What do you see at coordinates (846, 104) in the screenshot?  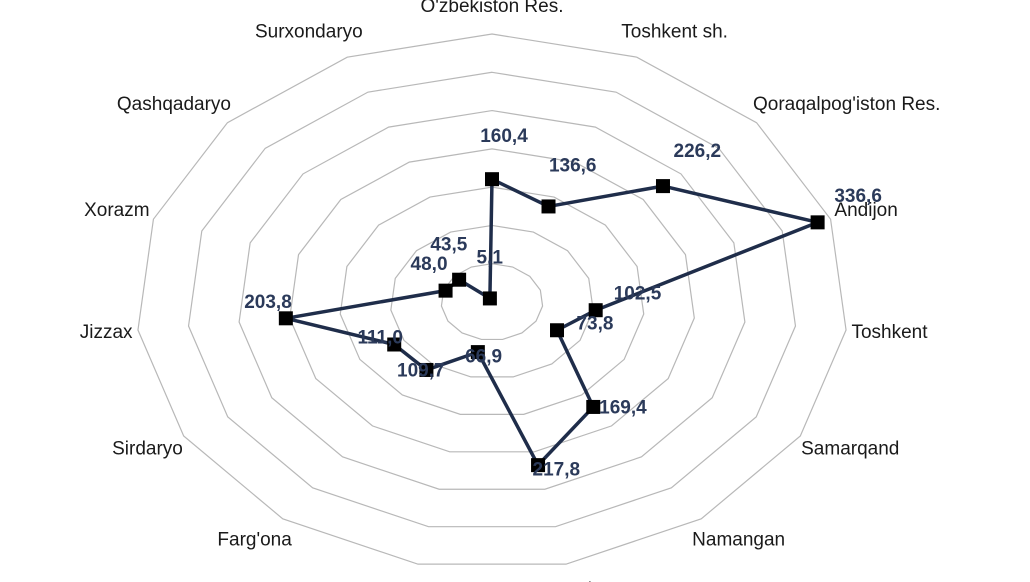 I see `category-label: Qoraqalpog'iston Res.` at bounding box center [846, 104].